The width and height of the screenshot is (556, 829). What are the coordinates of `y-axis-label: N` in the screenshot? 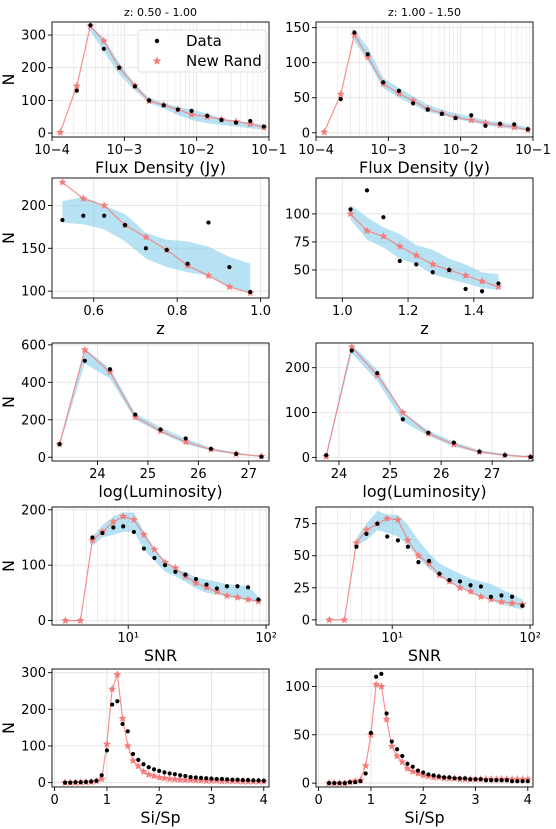 It's located at (9, 238).